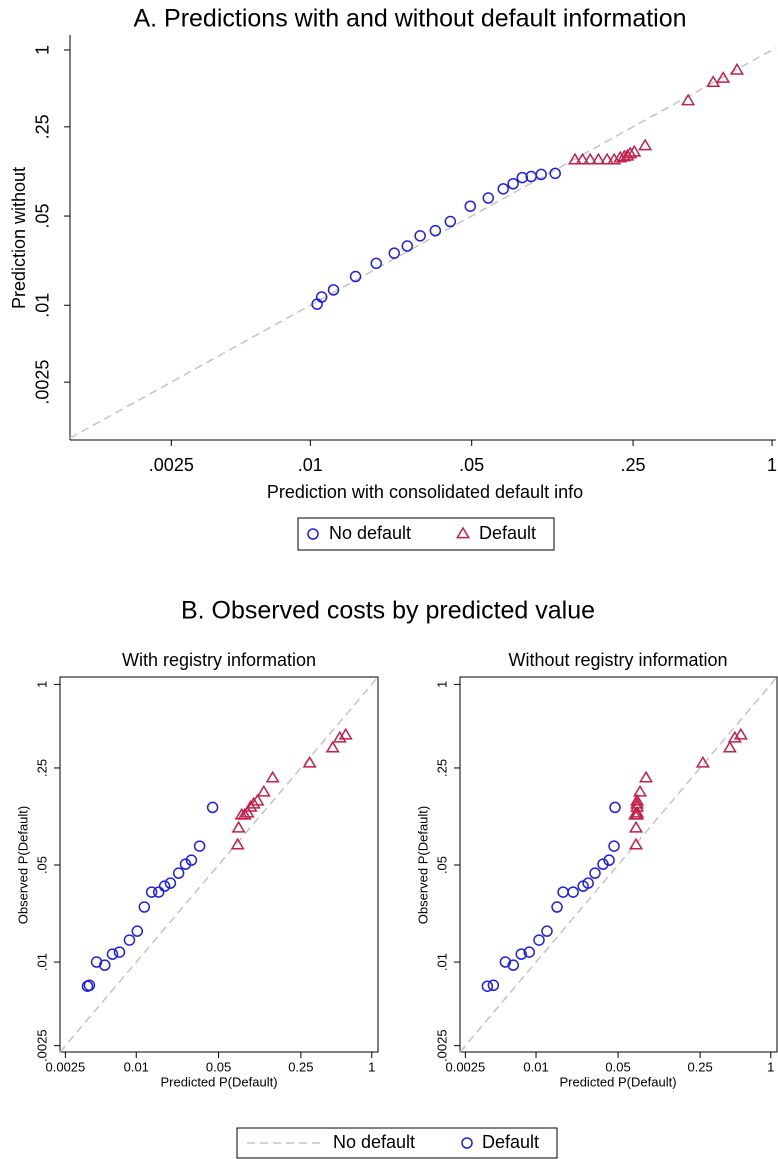 The image size is (778, 1159). I want to click on x-tick-label: 0.0025, so click(66, 1066).